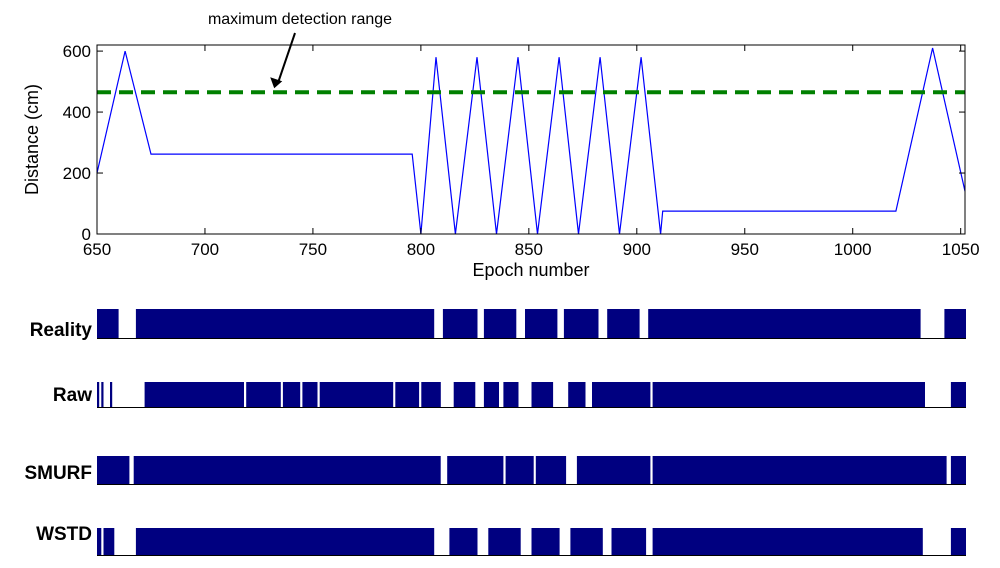 Image resolution: width=1000 pixels, height=568 pixels. I want to click on track-smurf: SMURF, so click(495, 470).